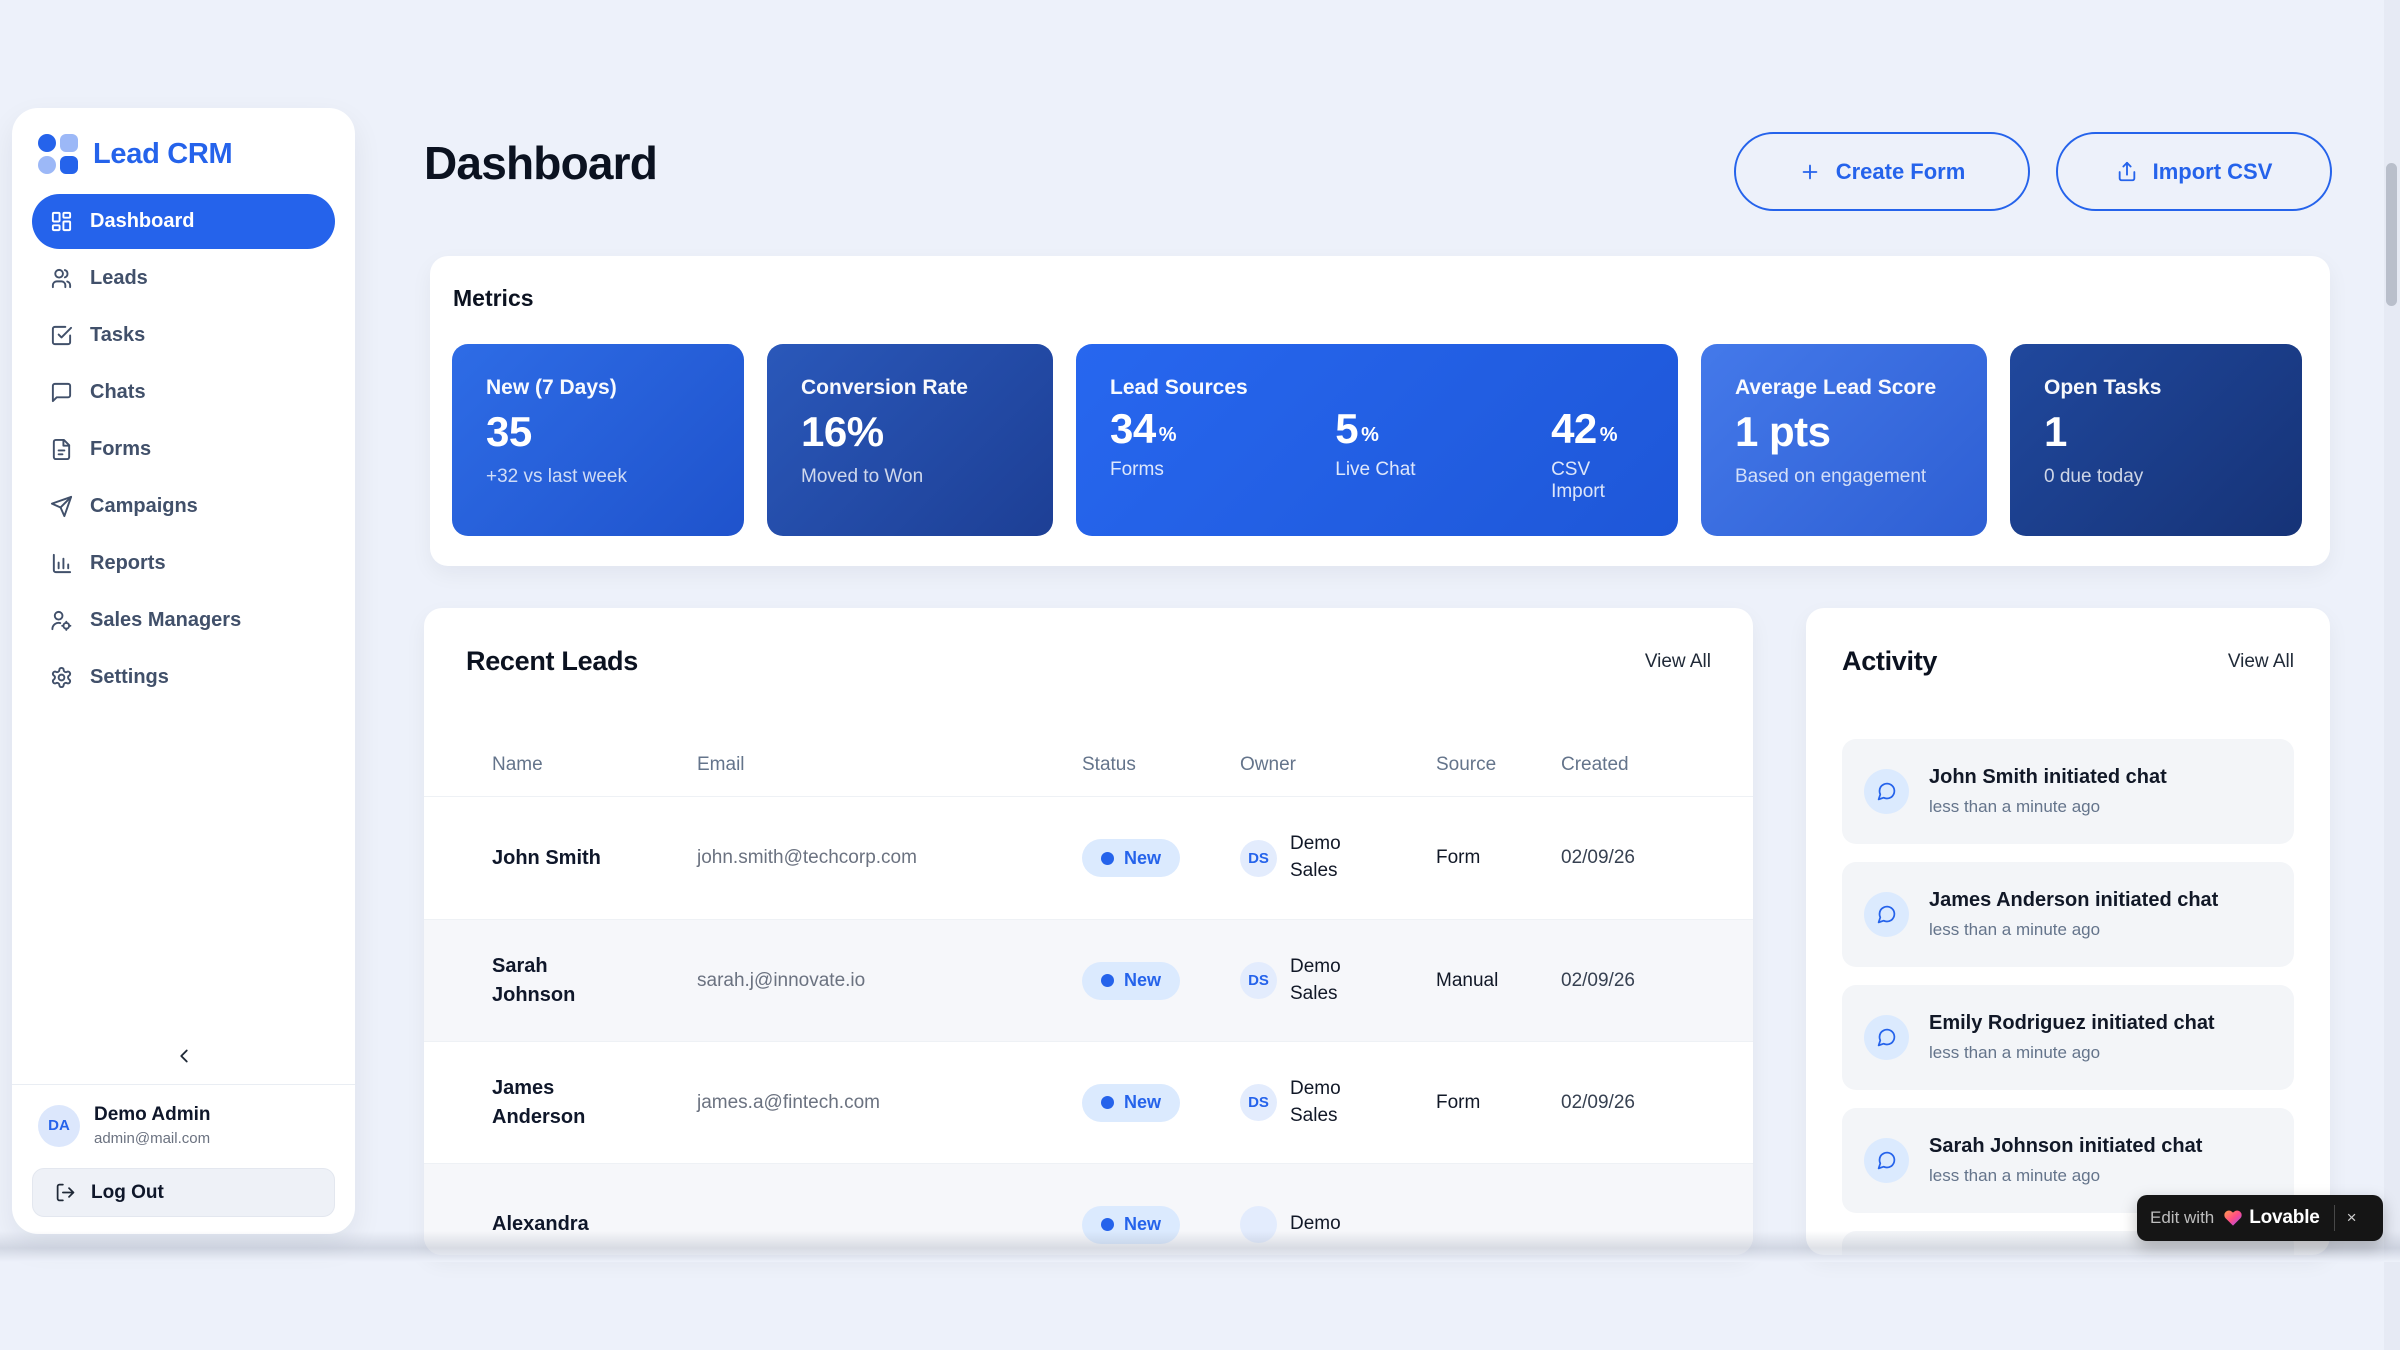 The height and width of the screenshot is (1350, 2400). Describe the element at coordinates (144, 506) in the screenshot. I see `sidebar-item-label: Campaigns` at that location.